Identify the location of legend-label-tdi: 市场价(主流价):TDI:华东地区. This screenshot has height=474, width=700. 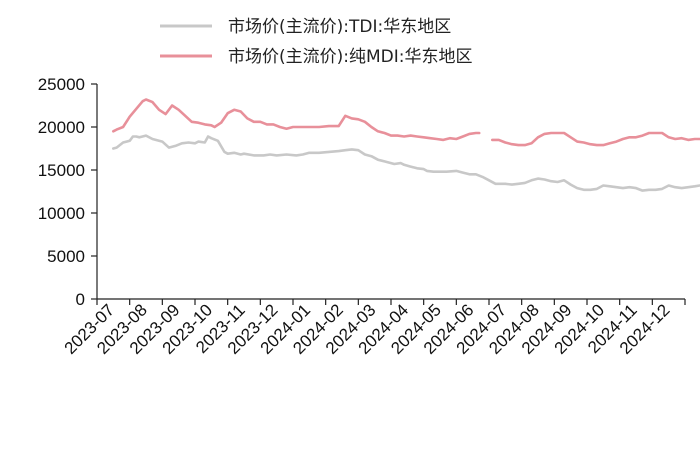
(339, 27).